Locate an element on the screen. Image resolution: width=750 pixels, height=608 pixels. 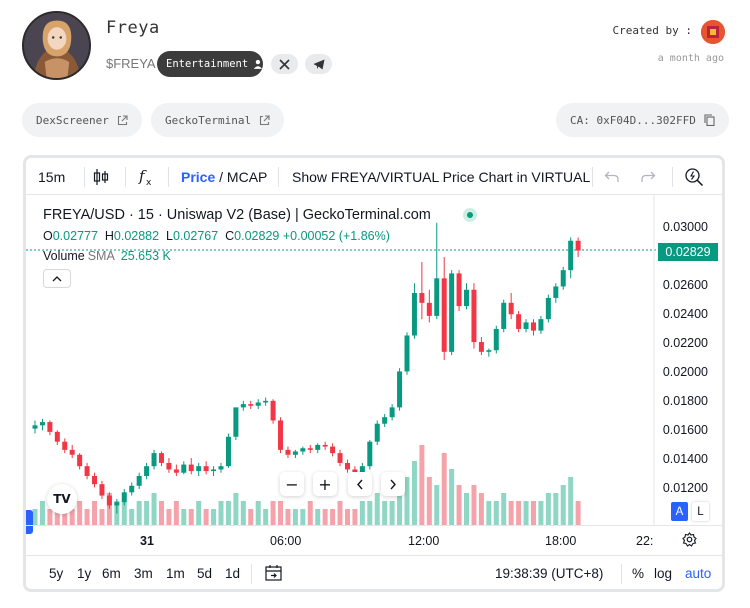
telegram-button is located at coordinates (318, 64).